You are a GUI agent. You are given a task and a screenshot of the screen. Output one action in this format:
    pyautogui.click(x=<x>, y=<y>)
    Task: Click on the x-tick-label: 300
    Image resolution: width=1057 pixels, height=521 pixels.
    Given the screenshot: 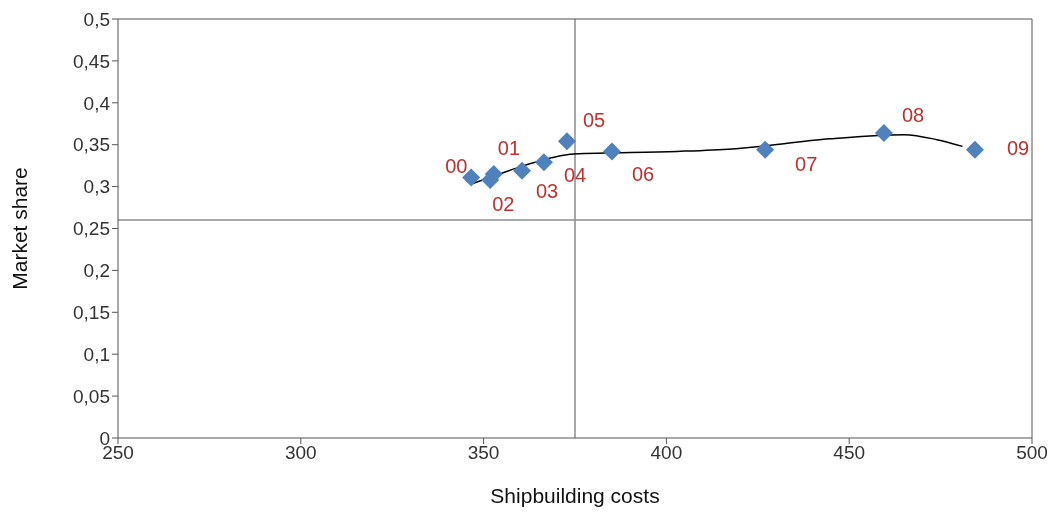 What is the action you would take?
    pyautogui.click(x=300, y=453)
    